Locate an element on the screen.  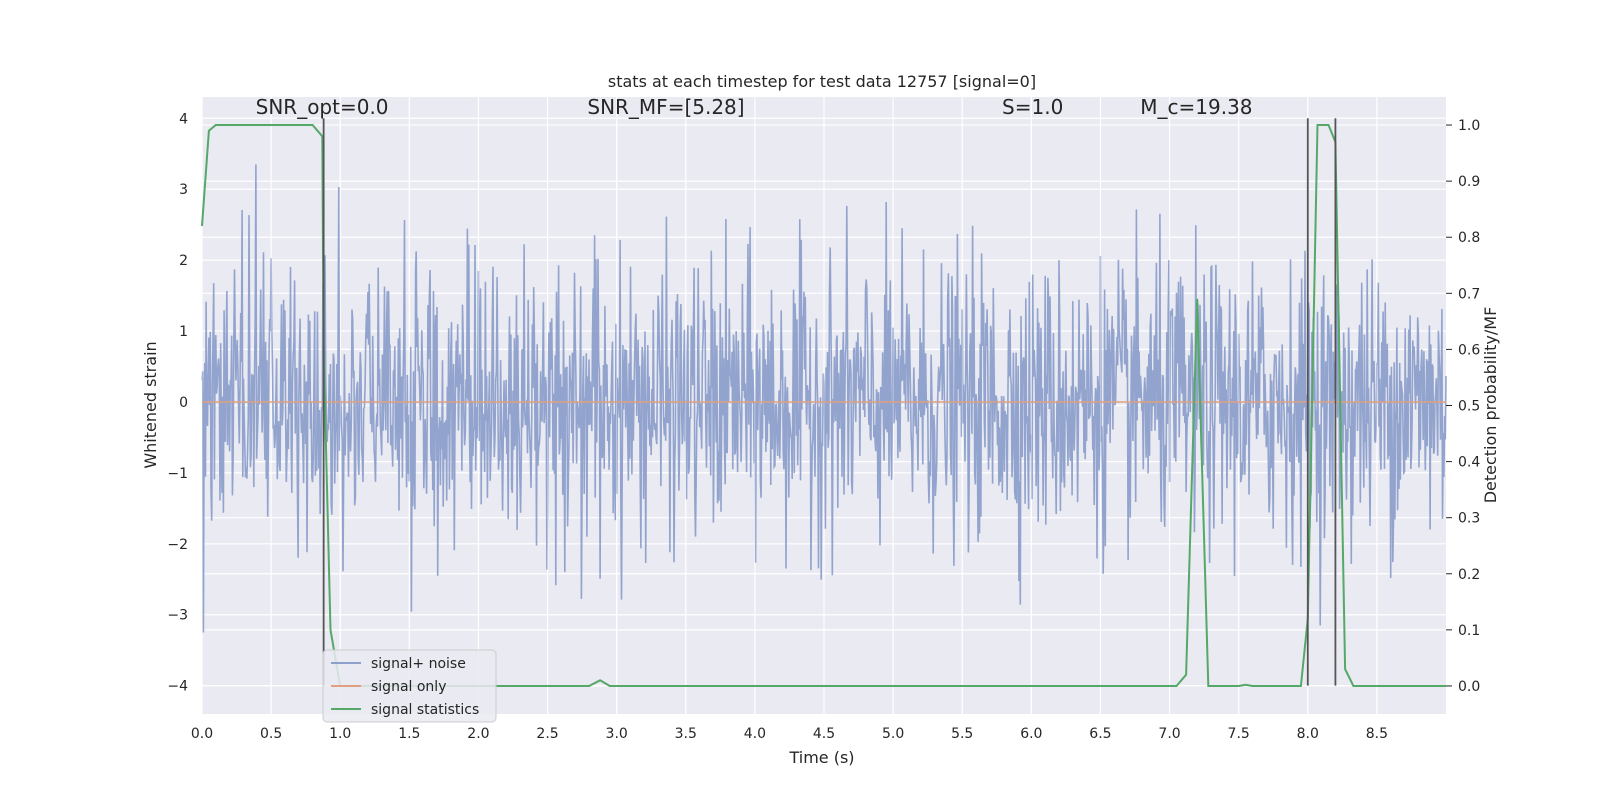
y-tick-label: 2 is located at coordinates (183, 261).